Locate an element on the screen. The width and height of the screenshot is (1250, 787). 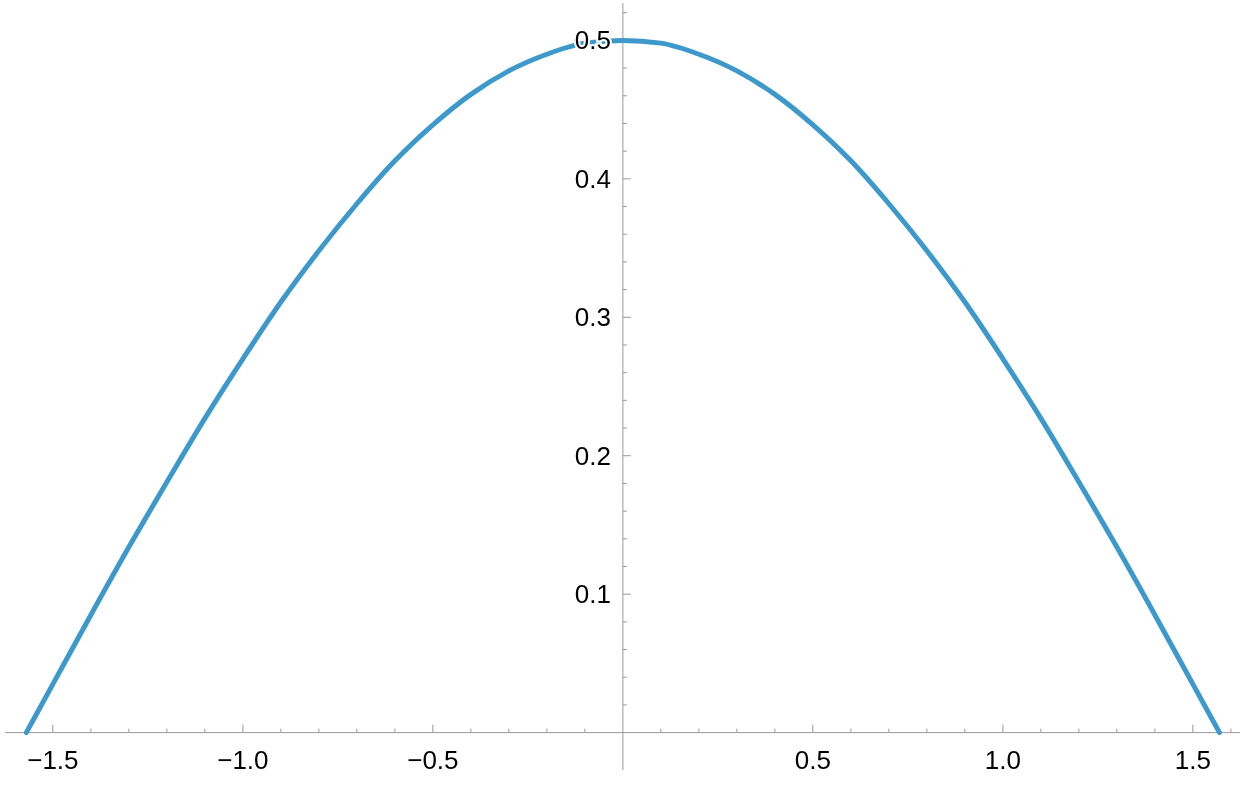
x-tick-label: −0.5 is located at coordinates (433, 759).